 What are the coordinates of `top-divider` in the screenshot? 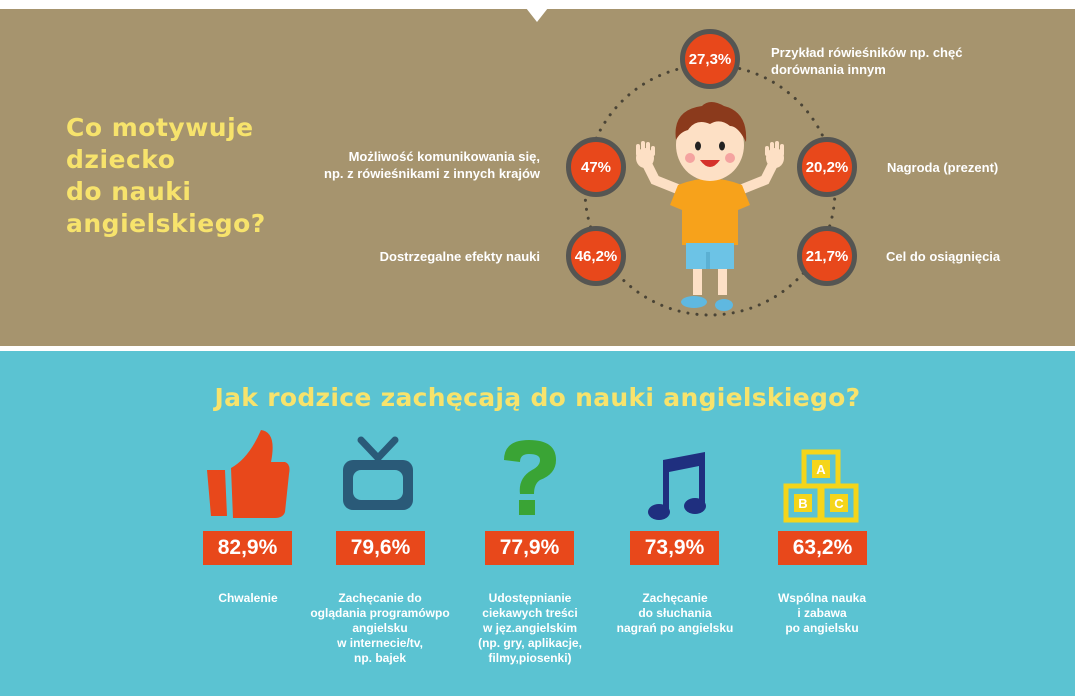 It's located at (537, 4).